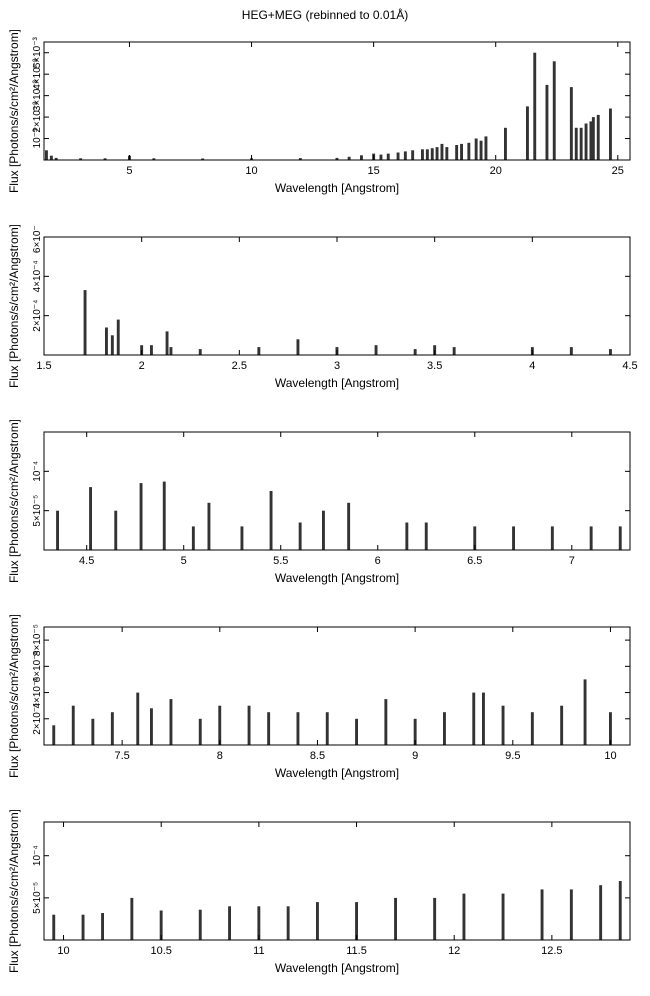 The image size is (650, 996). What do you see at coordinates (280, 561) in the screenshot?
I see `x-tick-label: 5.5` at bounding box center [280, 561].